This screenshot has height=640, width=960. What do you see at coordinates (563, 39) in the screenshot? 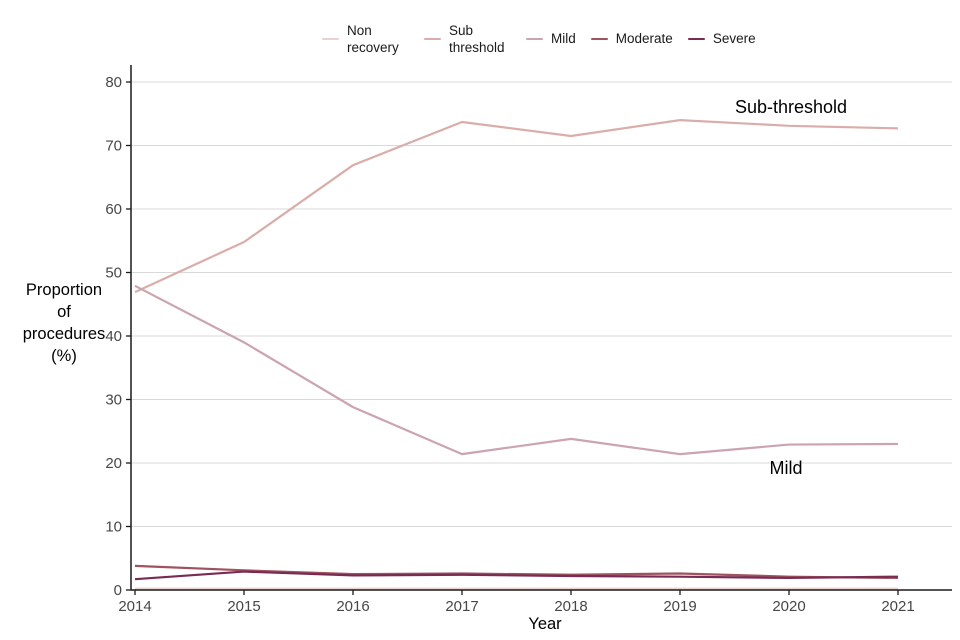
I see `legend-label: Mild` at bounding box center [563, 39].